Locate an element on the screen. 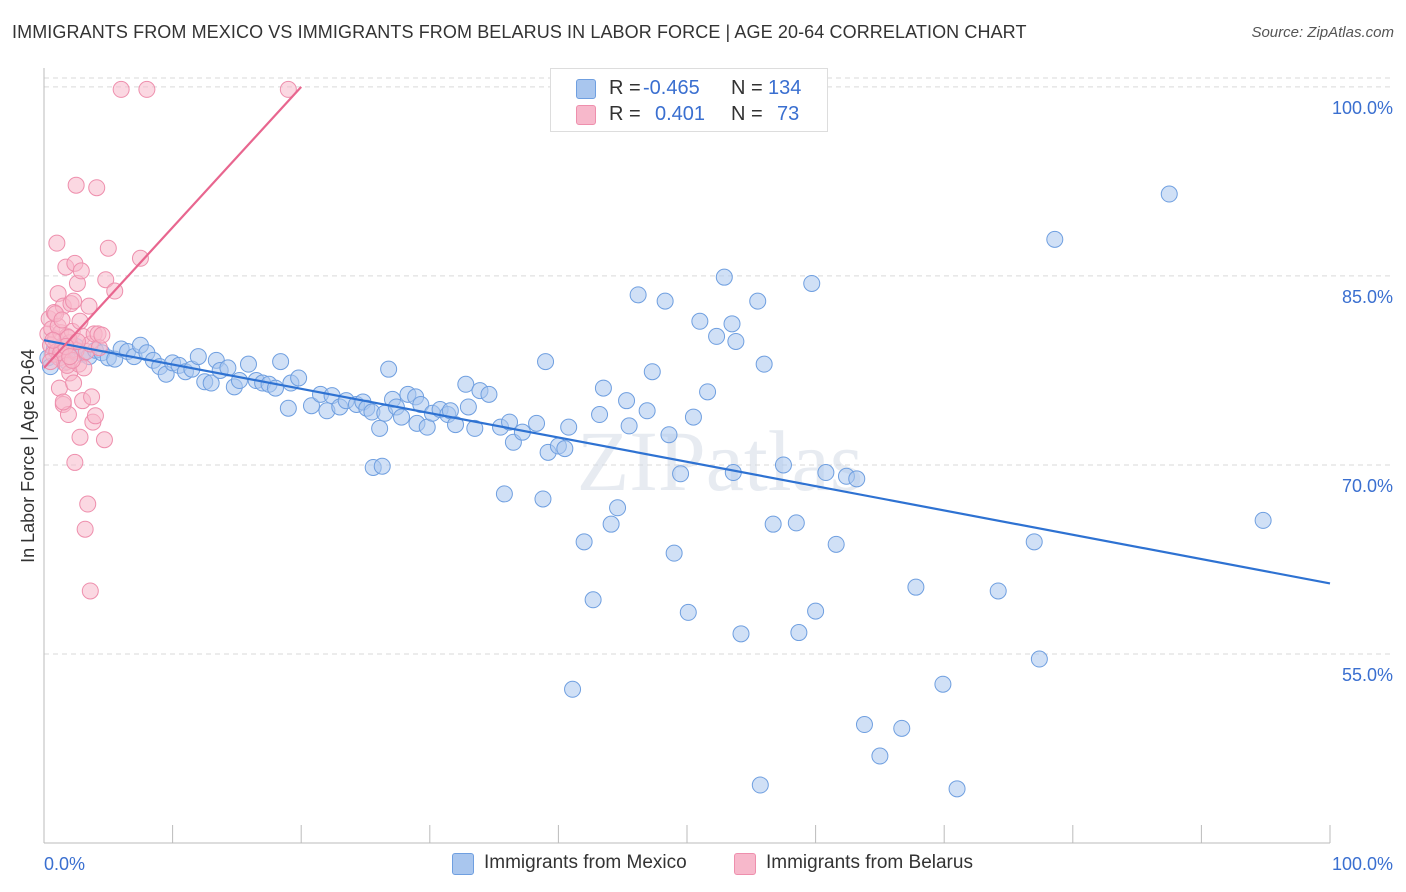 Image resolution: width=1406 pixels, height=892 pixels. stats-row-belarus: R = 0.401 N = 73 is located at coordinates (689, 114).